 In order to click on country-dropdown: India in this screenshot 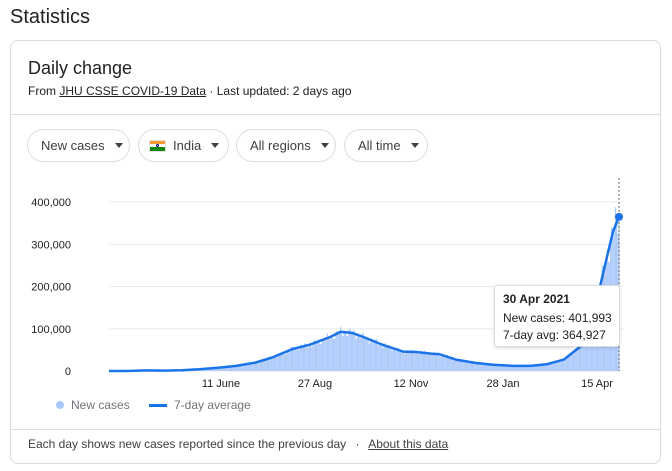, I will do `click(183, 145)`.